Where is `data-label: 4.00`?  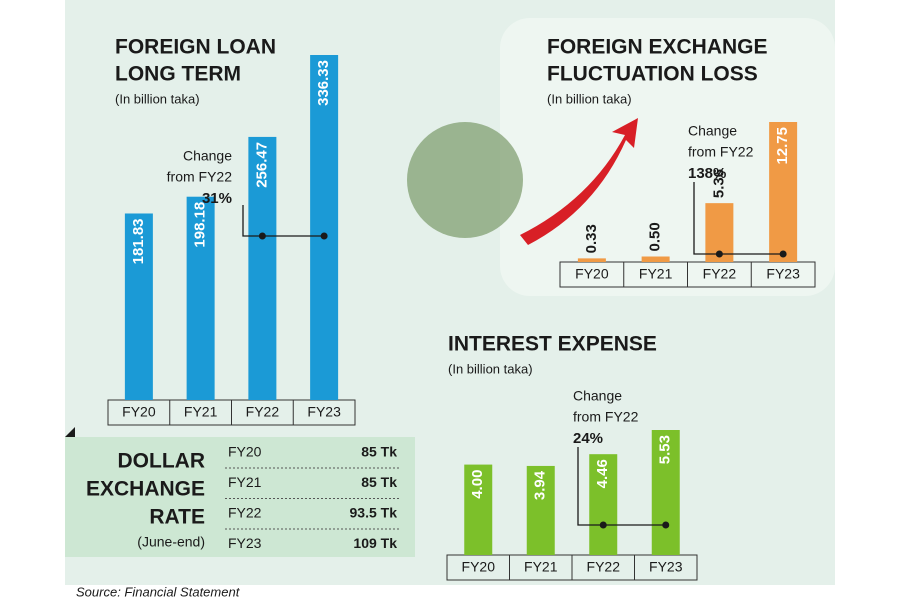 data-label: 4.00 is located at coordinates (477, 484).